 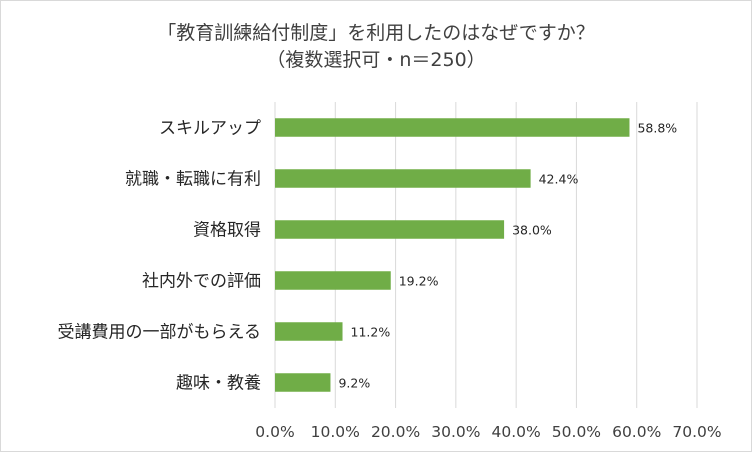 What do you see at coordinates (193, 180) in the screenshot?
I see `category-label: 就職・転職に有利` at bounding box center [193, 180].